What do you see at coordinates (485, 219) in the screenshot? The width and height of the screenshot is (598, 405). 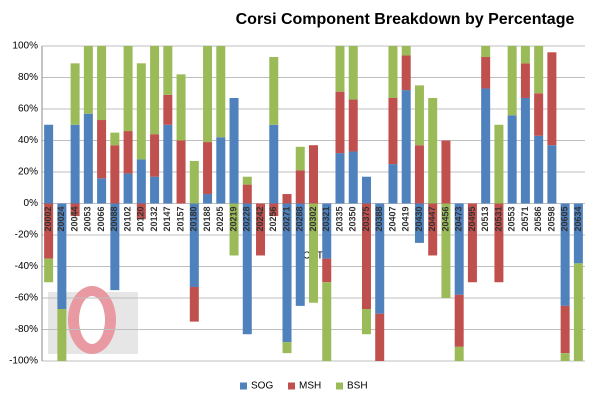 I see `x-tick-label: 20513` at bounding box center [485, 219].